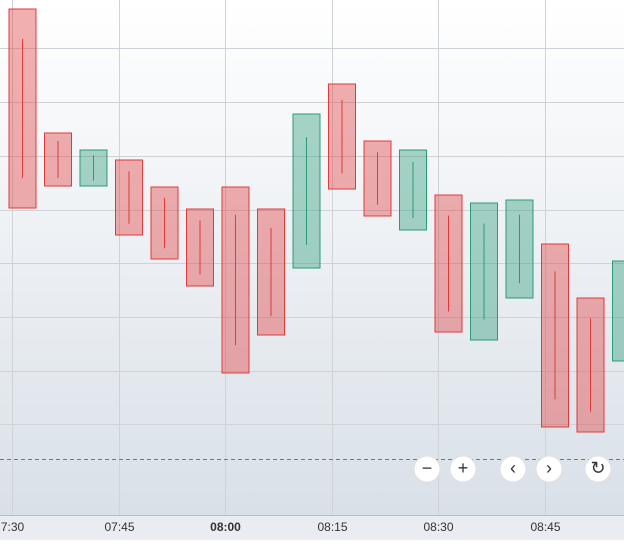  I want to click on x-tick-label: 7:30, so click(13, 527).